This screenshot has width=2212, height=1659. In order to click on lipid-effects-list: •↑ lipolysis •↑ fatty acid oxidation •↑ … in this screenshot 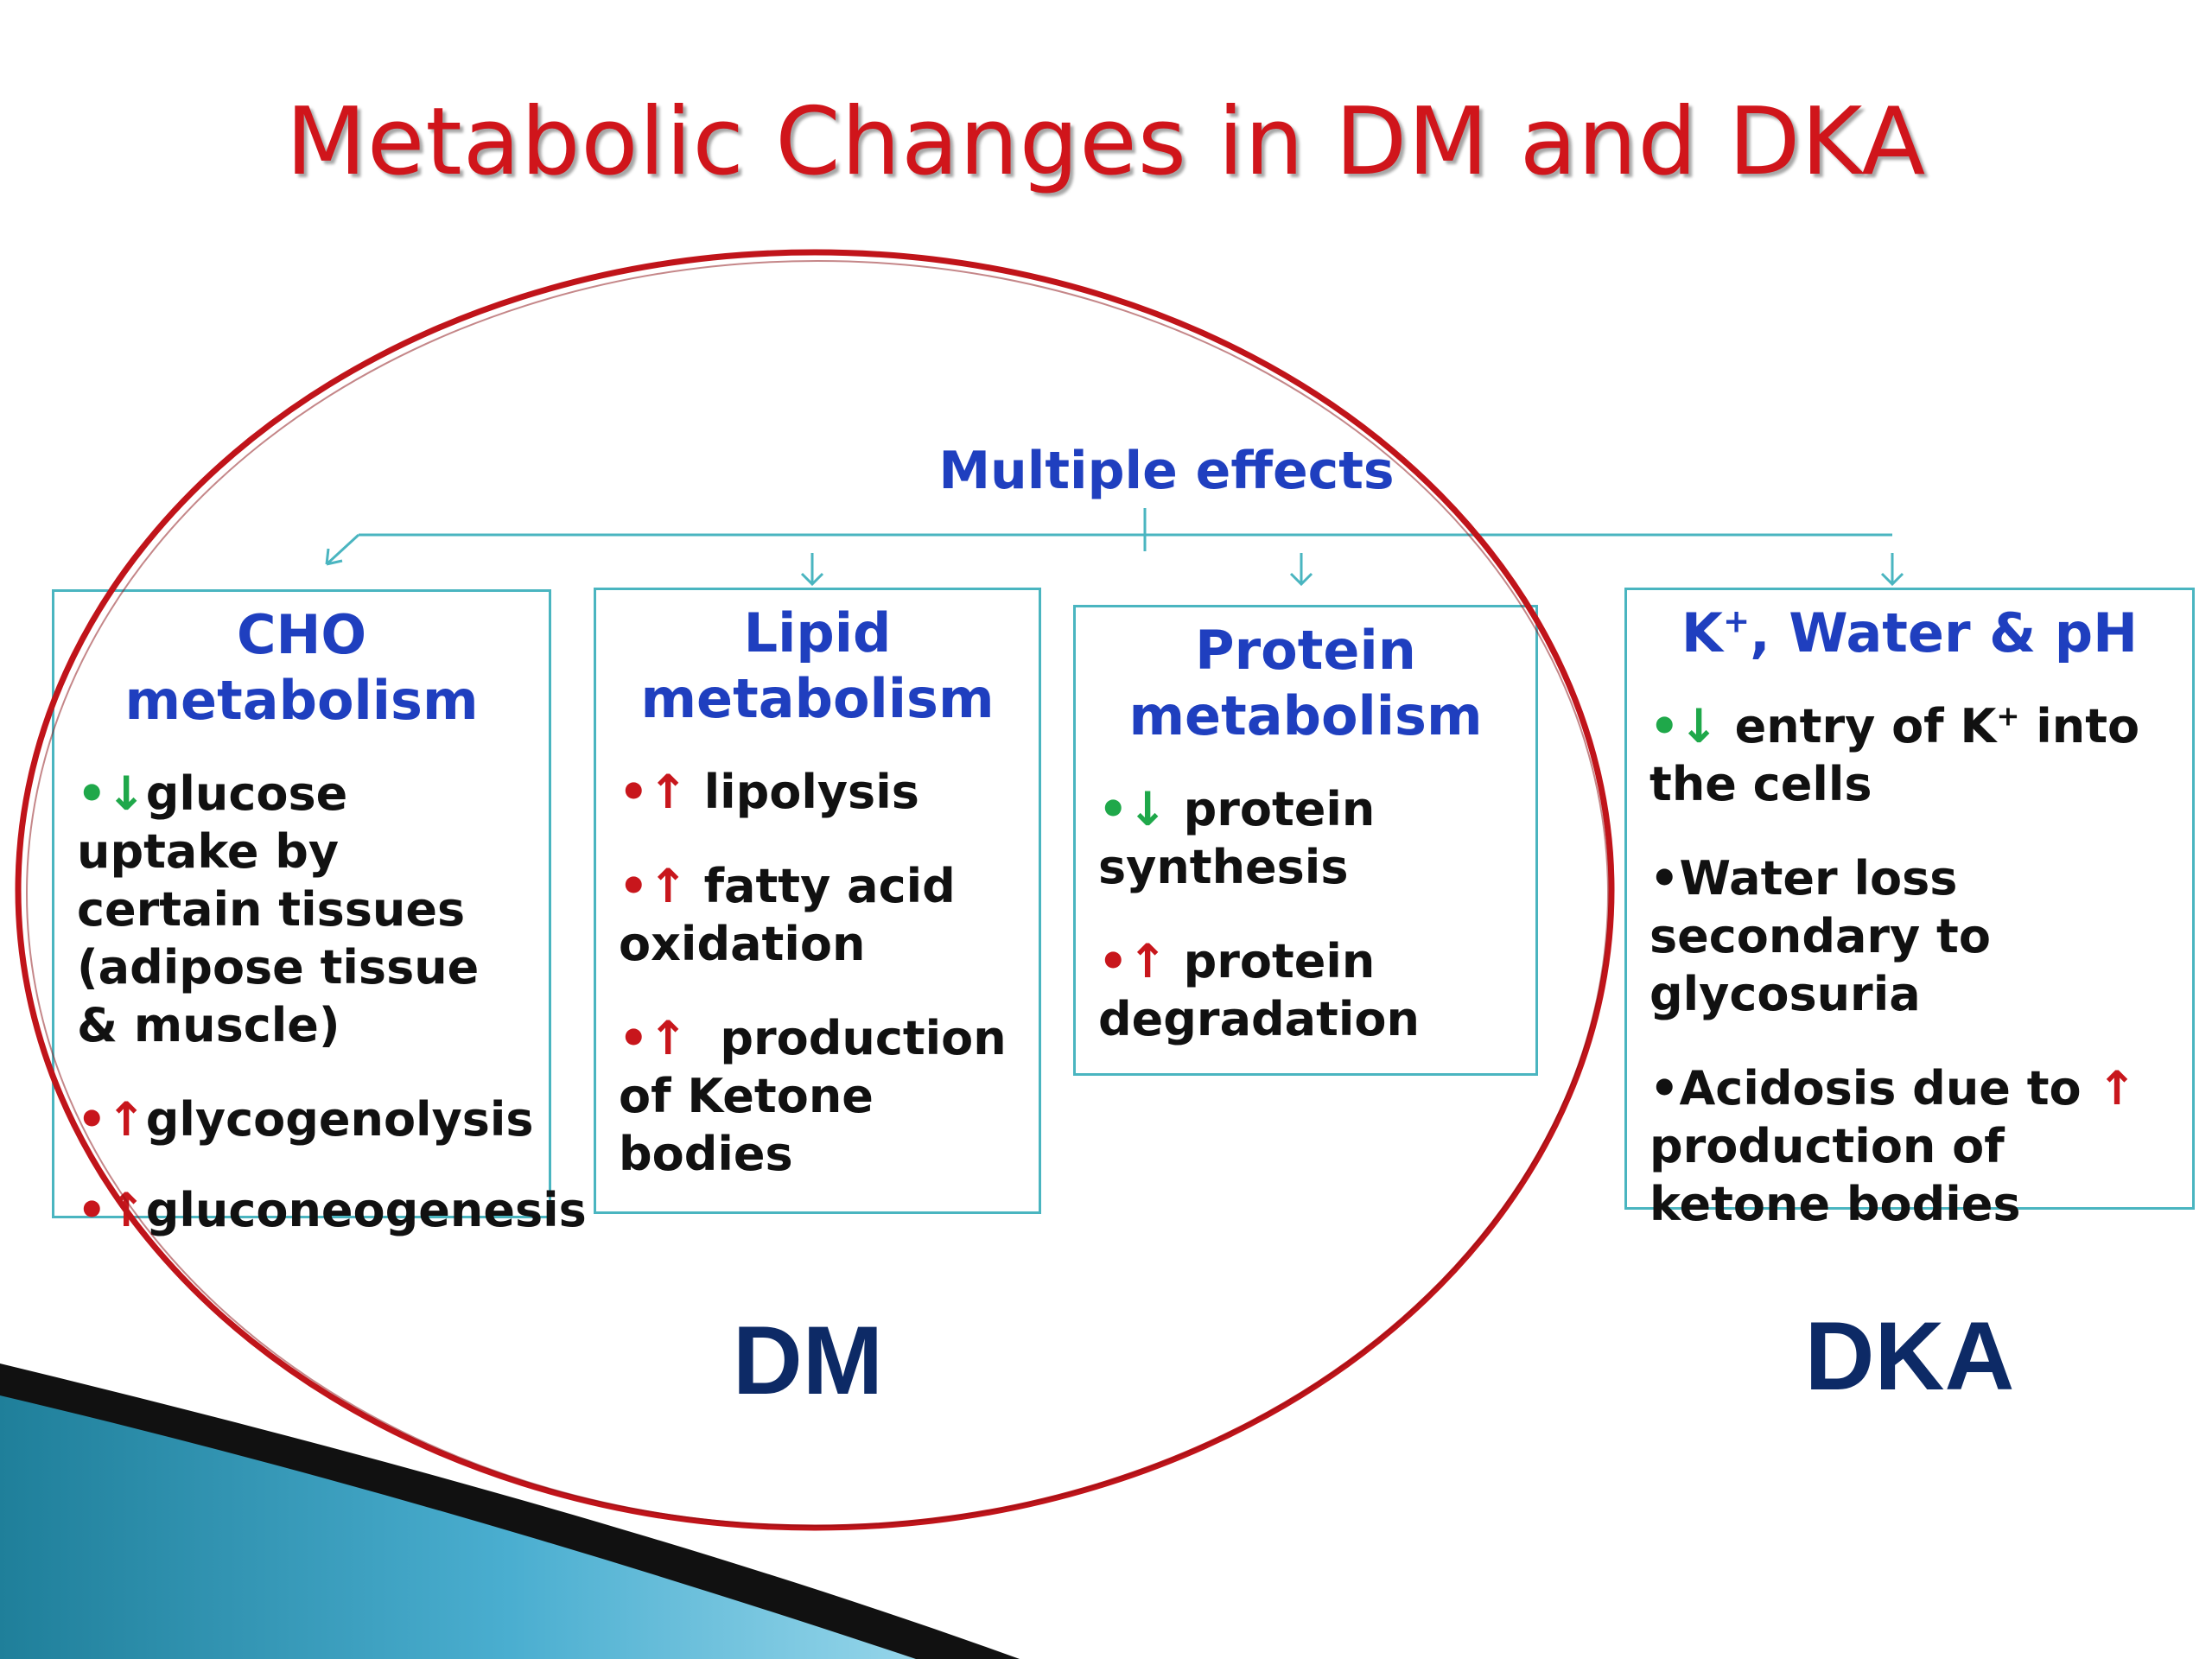, I will do `click(817, 973)`.